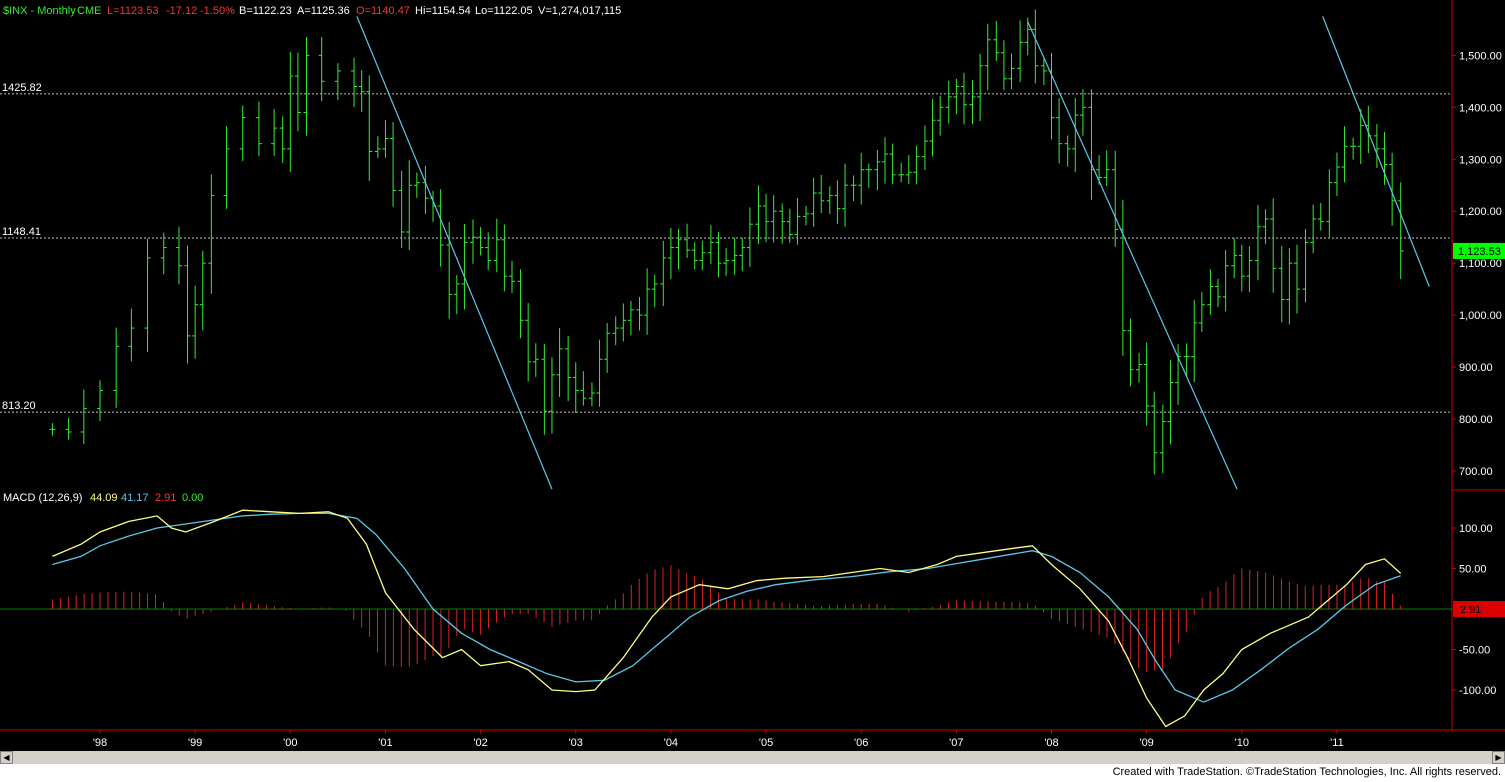  Describe the element at coordinates (766, 743) in the screenshot. I see `time-tick-label: '05` at that location.